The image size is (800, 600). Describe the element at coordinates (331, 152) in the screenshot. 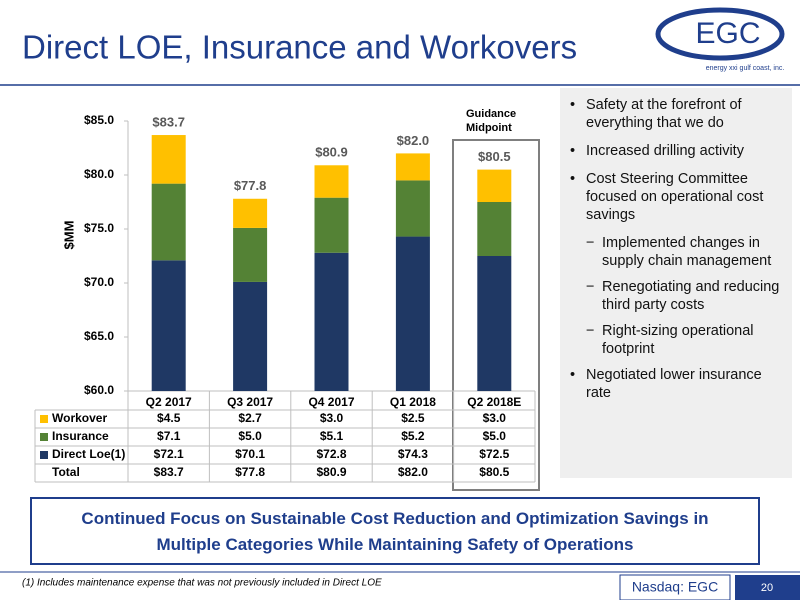

I see `total-label: $80.9` at that location.